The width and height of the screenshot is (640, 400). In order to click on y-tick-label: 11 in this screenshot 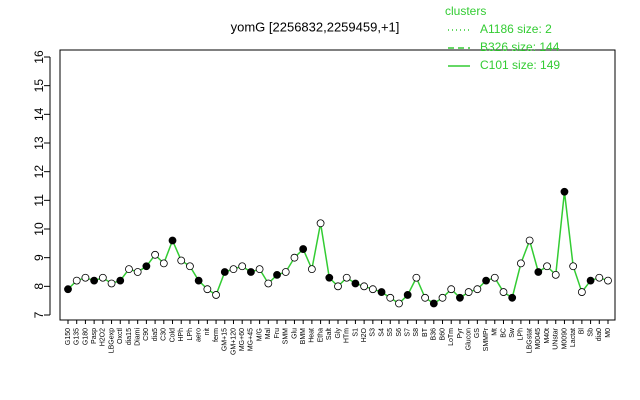, I will do `click(39, 200)`.